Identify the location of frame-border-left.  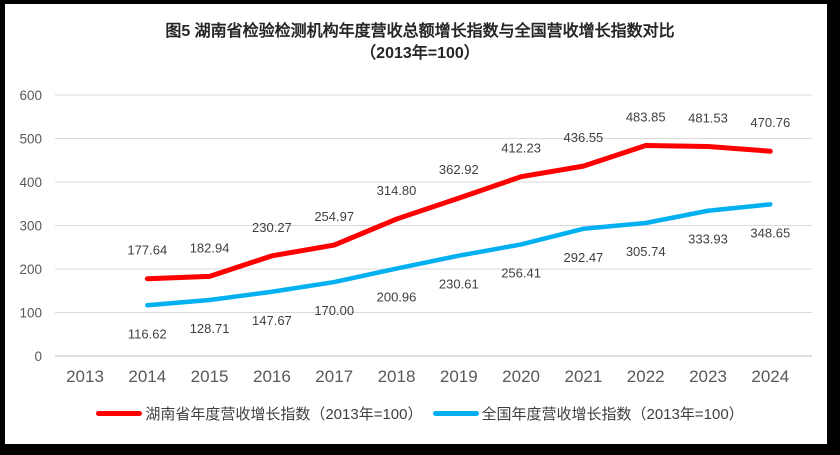
(2, 227).